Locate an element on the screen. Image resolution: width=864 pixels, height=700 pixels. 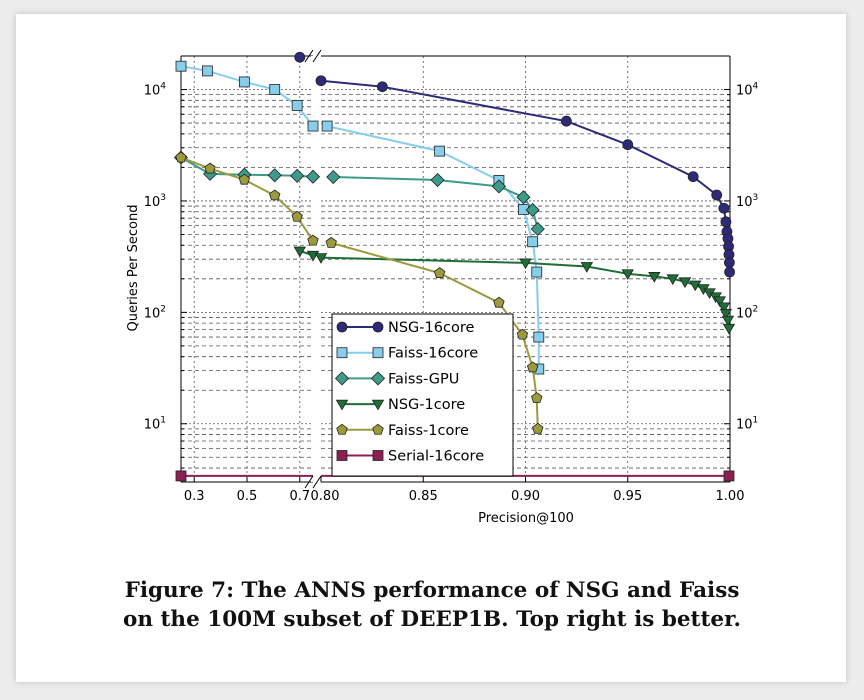
legend-entry: Faiss-1core is located at coordinates (402, 431).